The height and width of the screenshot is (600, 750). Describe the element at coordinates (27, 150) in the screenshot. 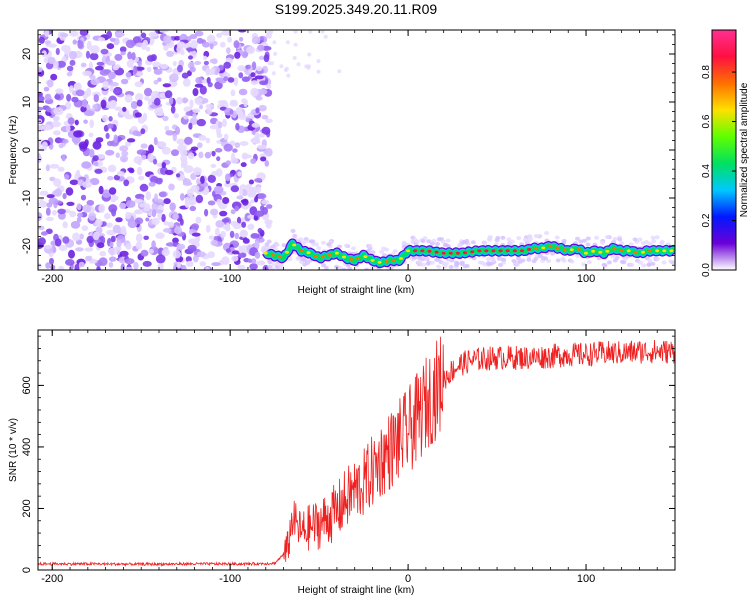

I see `y-tick-label: 0` at that location.